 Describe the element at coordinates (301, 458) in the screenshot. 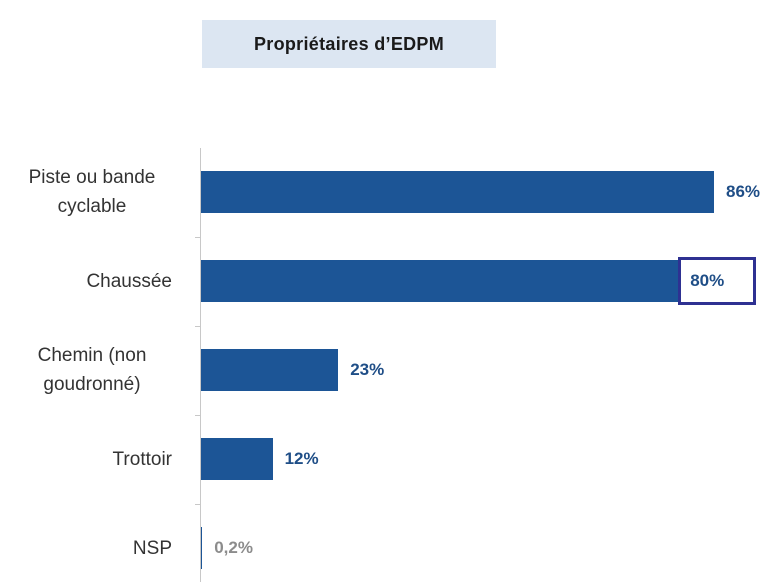

I see `data-label: 12%` at that location.